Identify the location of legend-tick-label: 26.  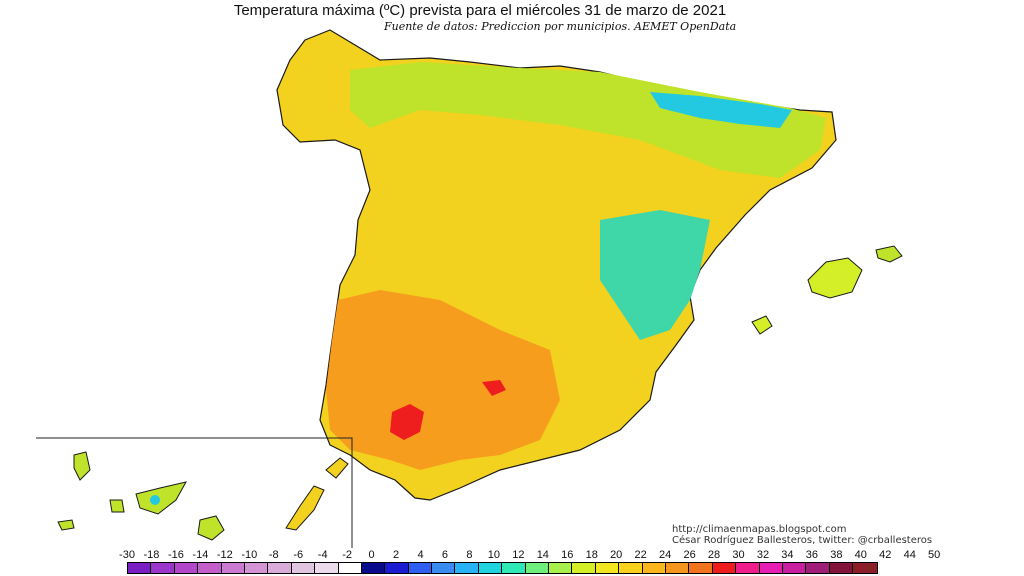
(689, 555).